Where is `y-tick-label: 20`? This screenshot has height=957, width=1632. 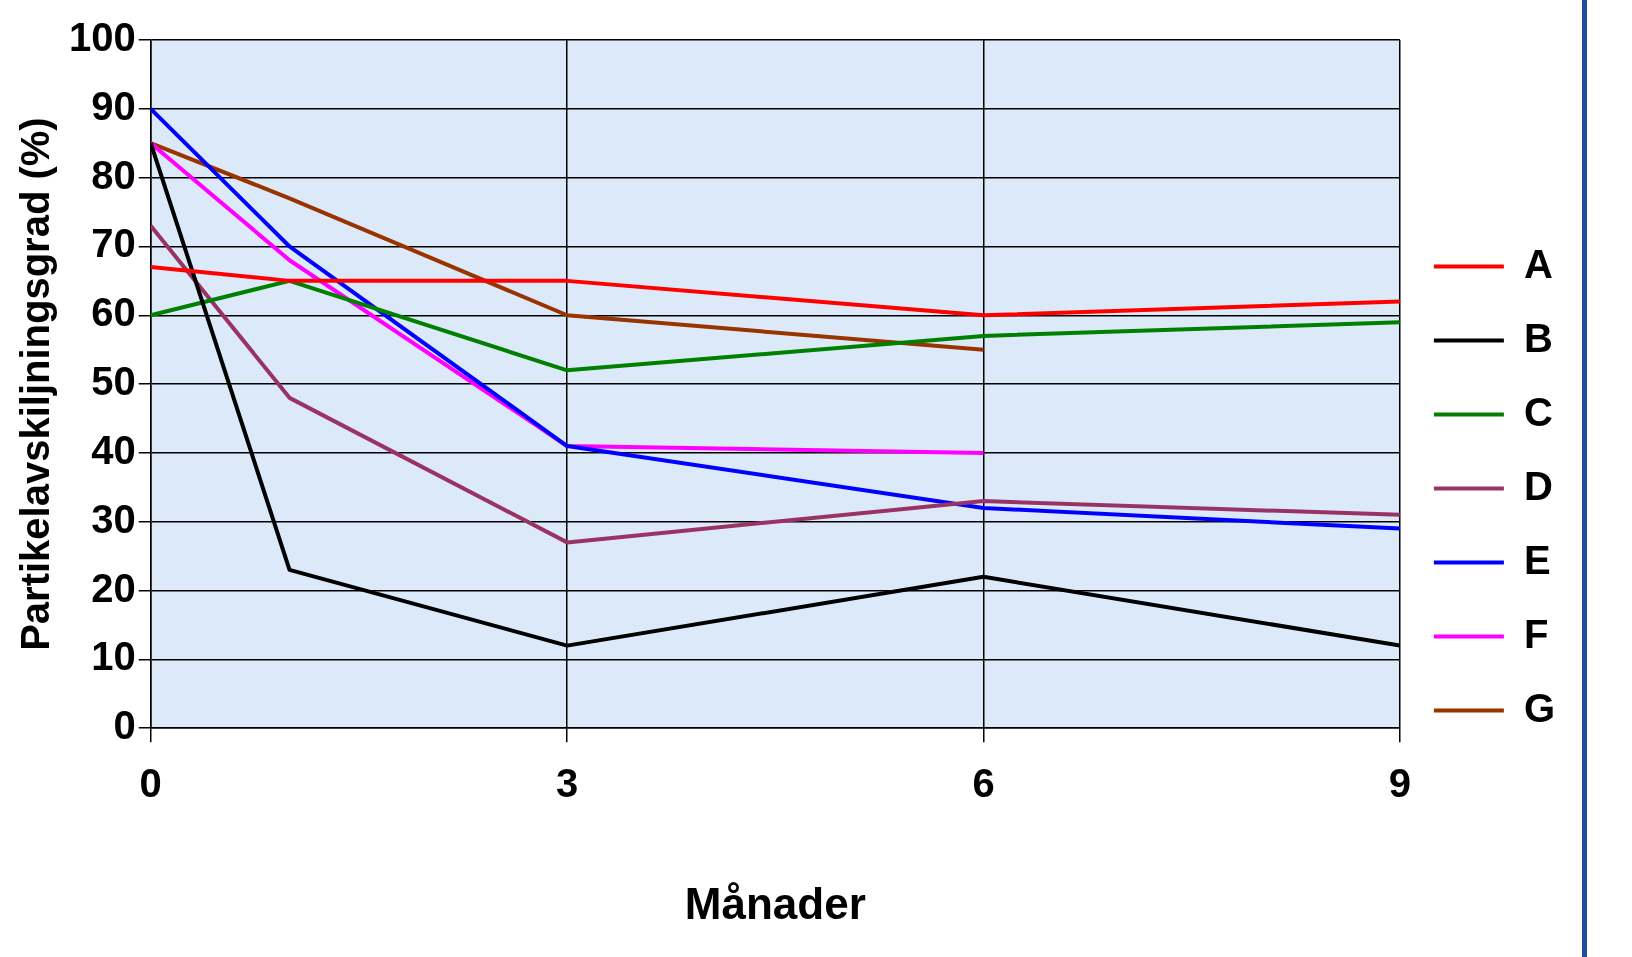
y-tick-label: 20 is located at coordinates (113, 587).